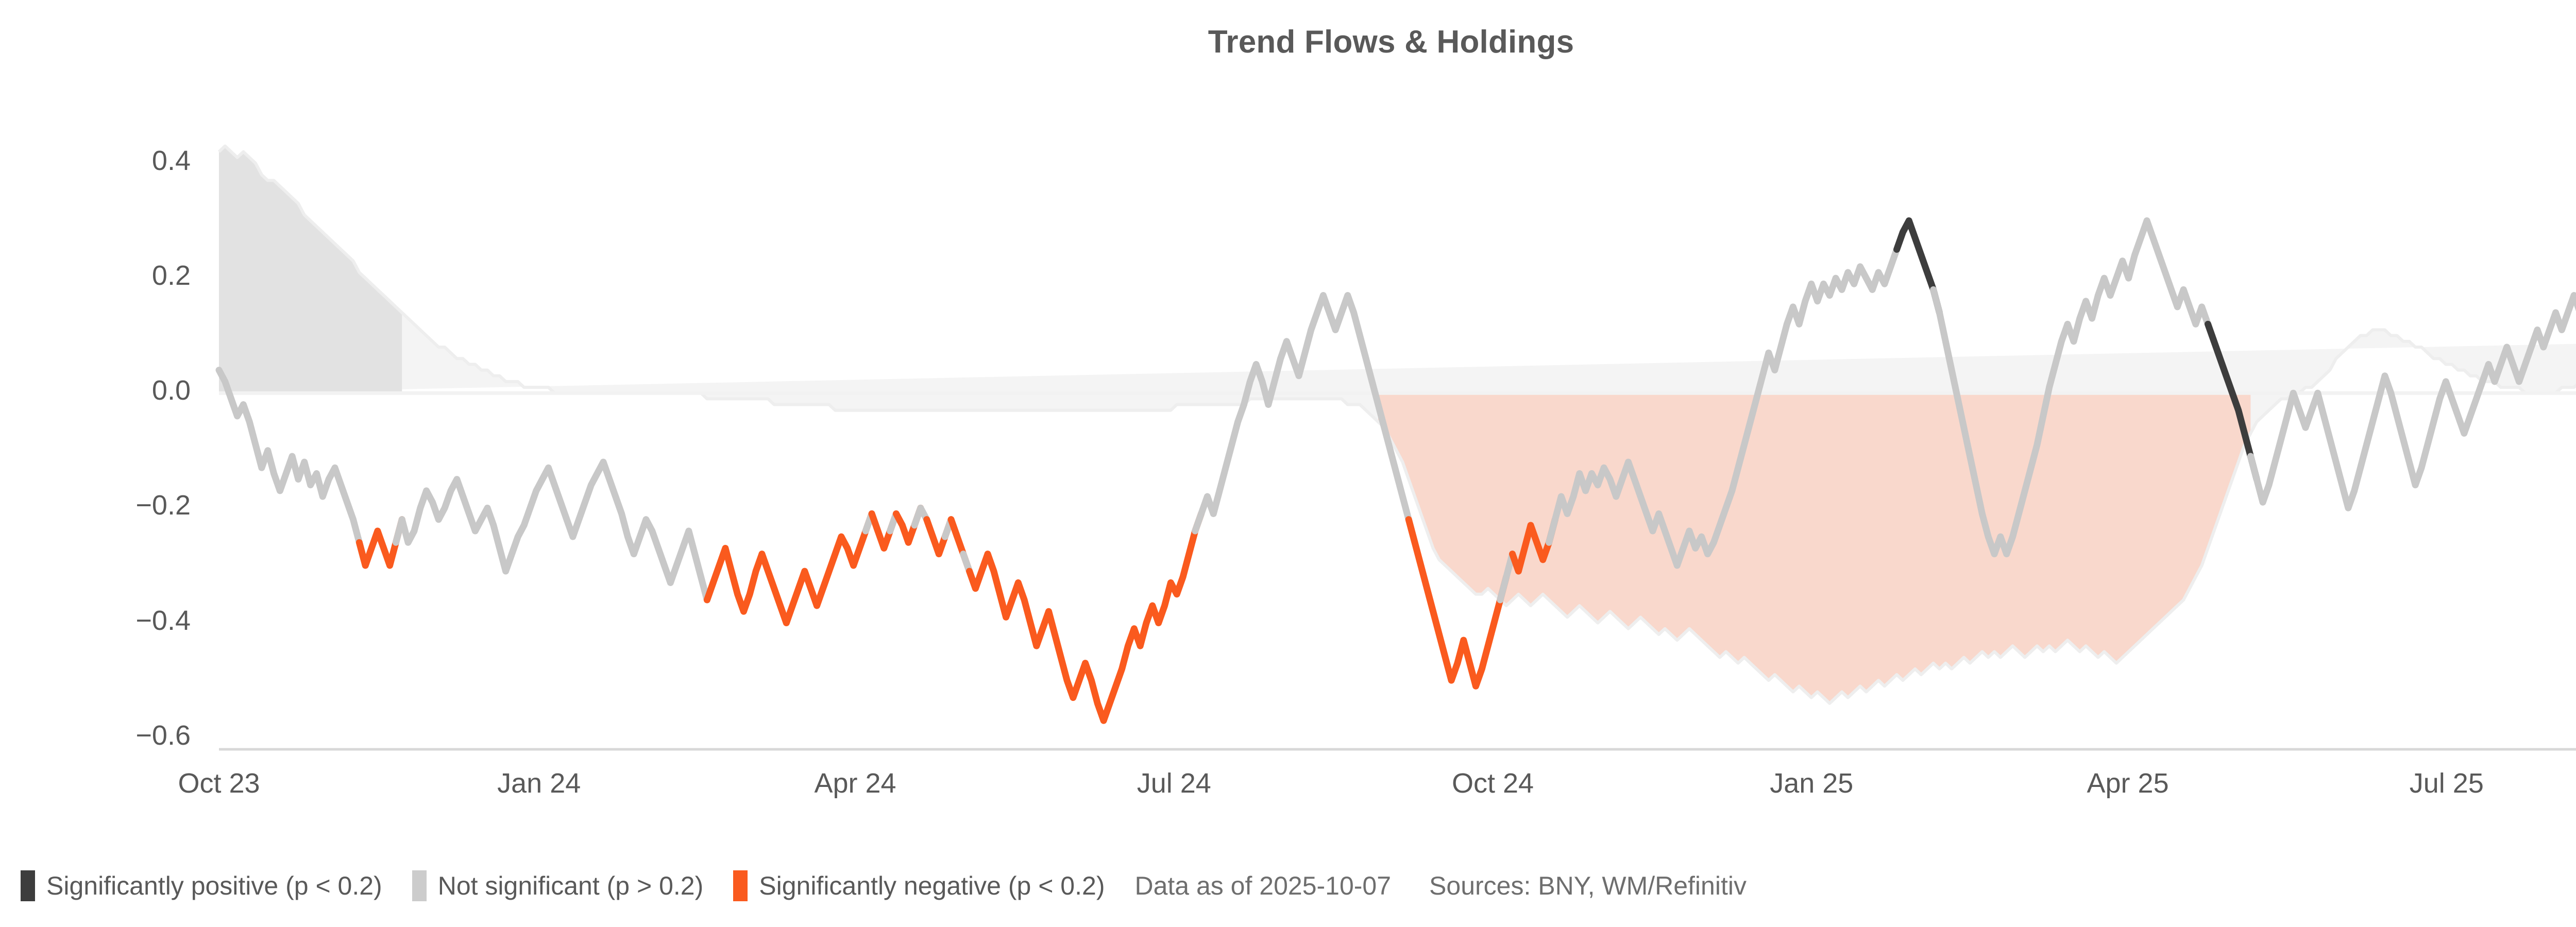  Describe the element at coordinates (1174, 783) in the screenshot. I see `x-tick-label: Jul 24` at that location.